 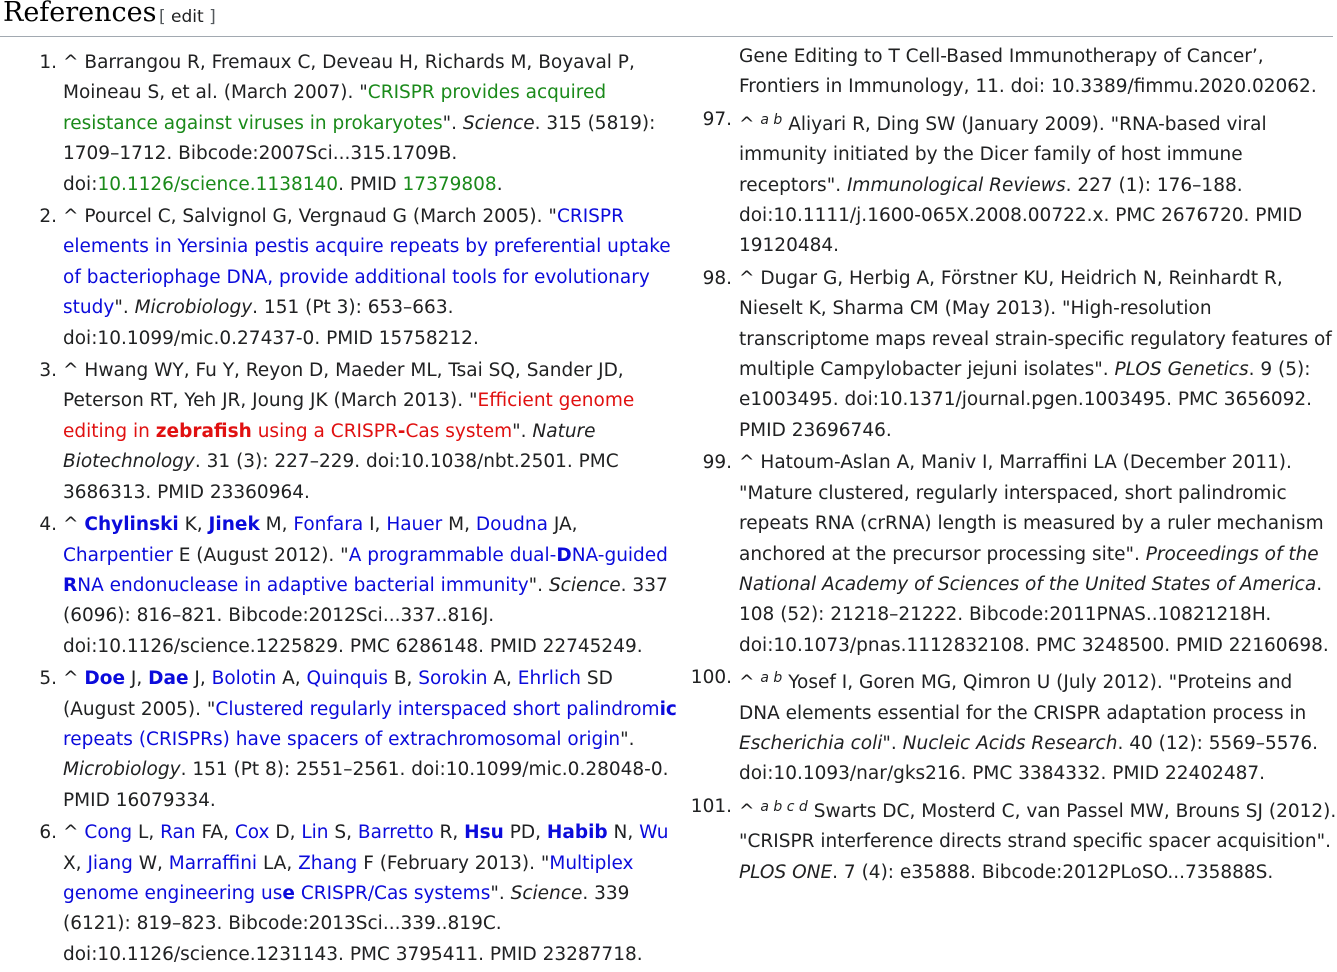 What do you see at coordinates (315, 833) in the screenshot?
I see `author-link: Lin` at bounding box center [315, 833].